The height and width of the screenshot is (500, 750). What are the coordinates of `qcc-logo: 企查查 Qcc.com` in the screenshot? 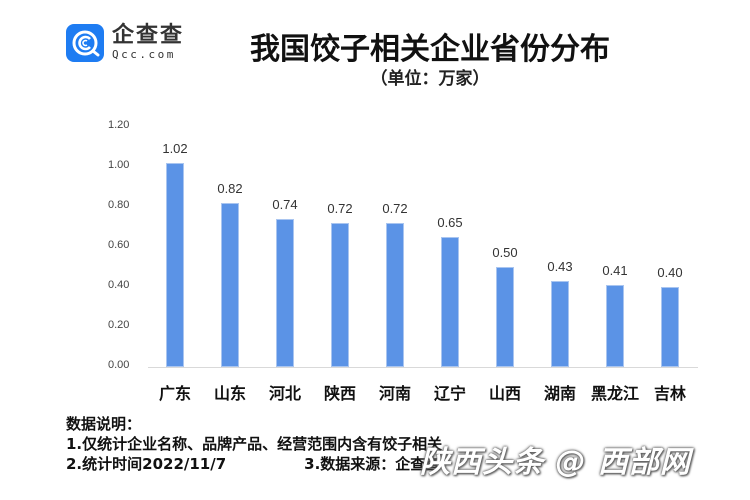 It's located at (125, 43).